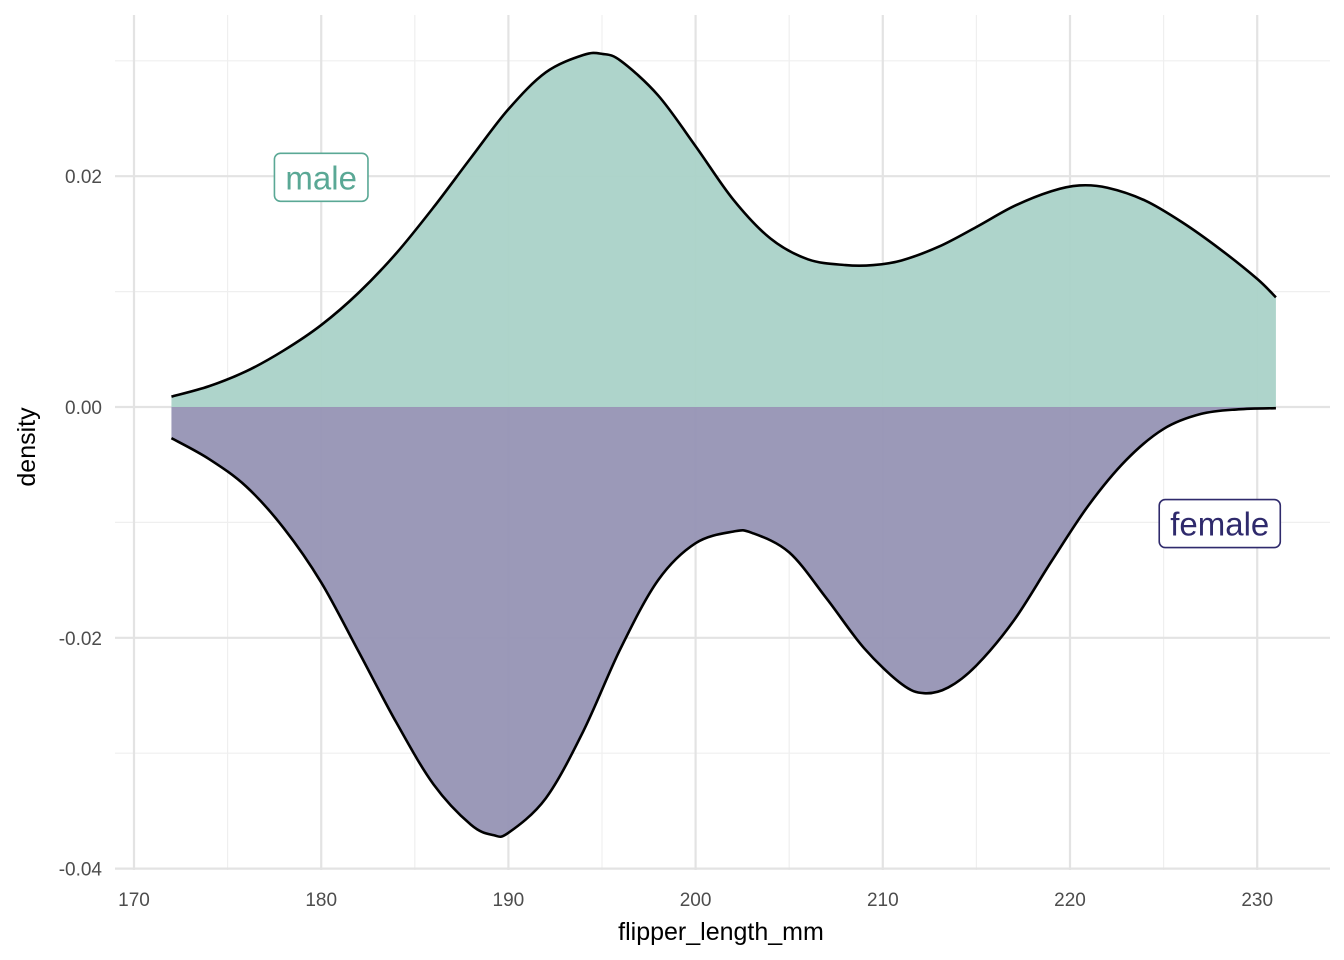  I want to click on x-tick-label: 190, so click(509, 900).